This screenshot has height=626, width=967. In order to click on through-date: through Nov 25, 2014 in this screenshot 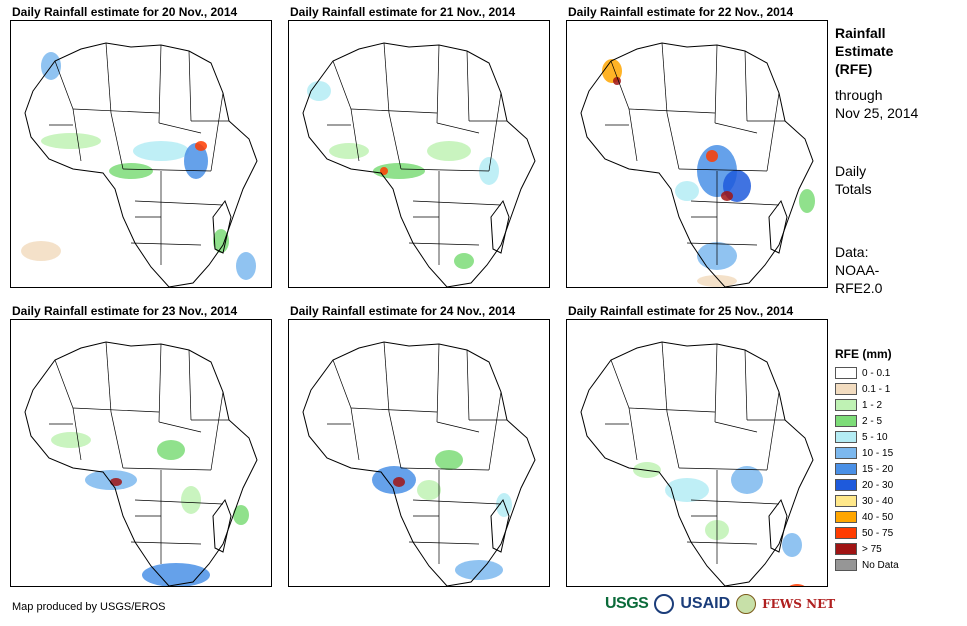, I will do `click(876, 104)`.